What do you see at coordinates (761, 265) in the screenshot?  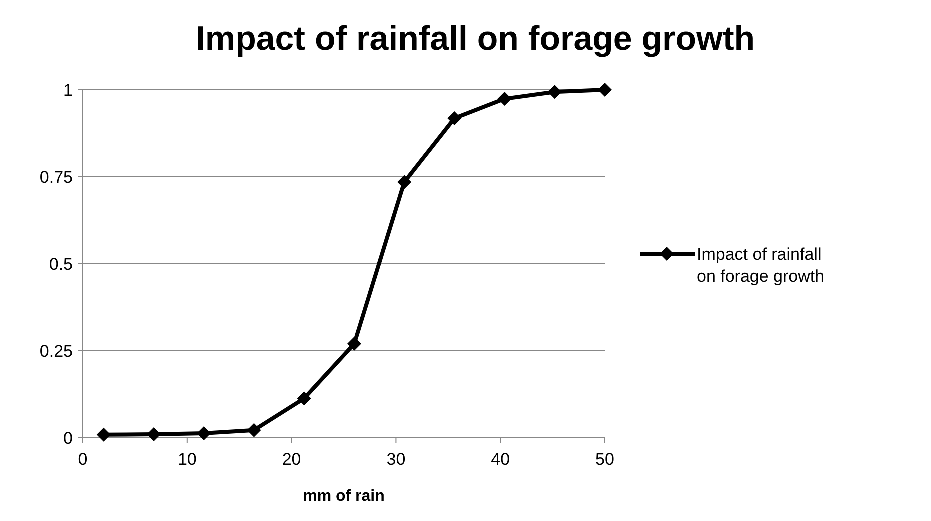 I see `legend-label: Impact of rainfall on forage growth` at bounding box center [761, 265].